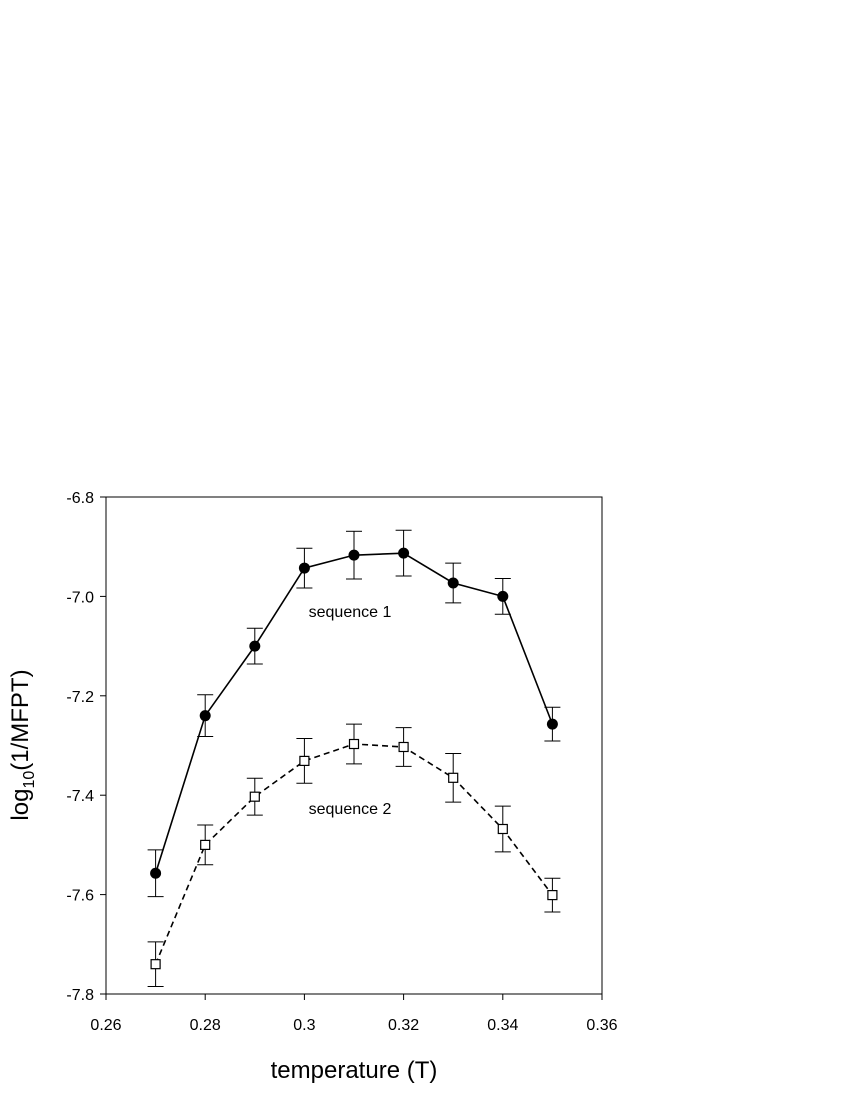  Describe the element at coordinates (80, 697) in the screenshot. I see `y-tick-label: -7.2` at that location.